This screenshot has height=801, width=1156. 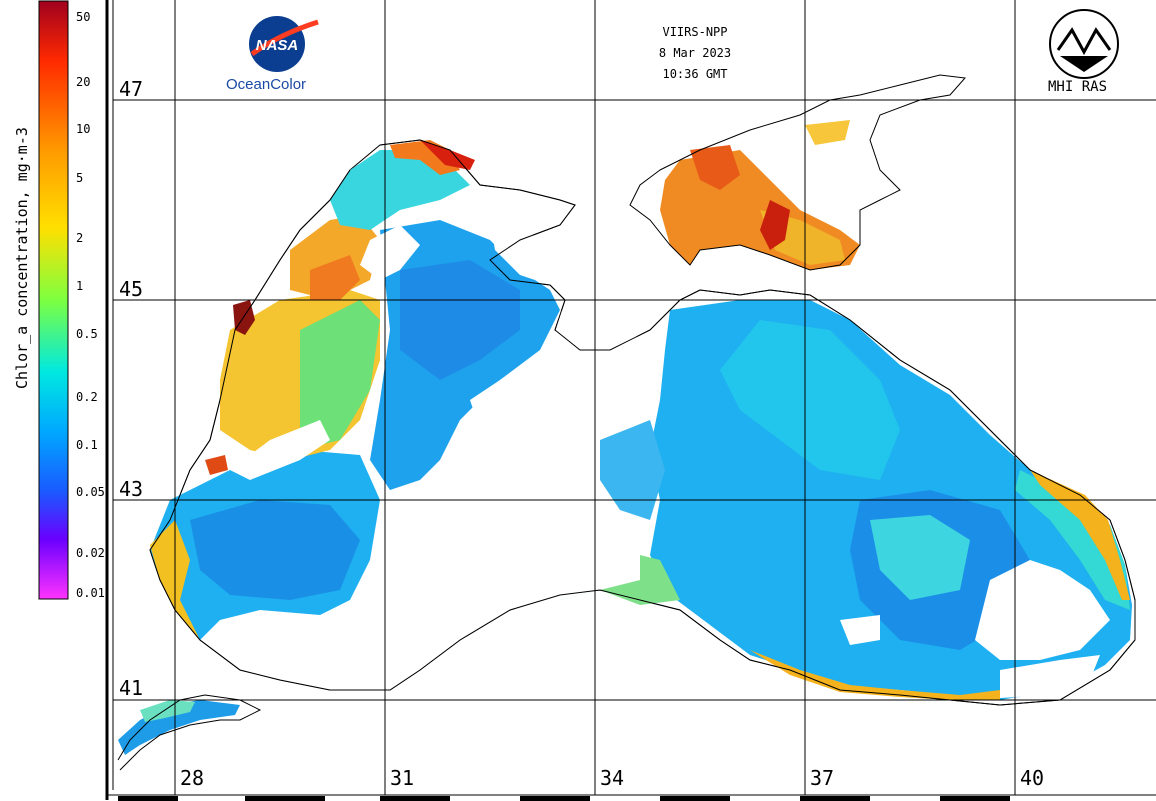 I want to click on mhi-ras-logo, so click(x=1084, y=44).